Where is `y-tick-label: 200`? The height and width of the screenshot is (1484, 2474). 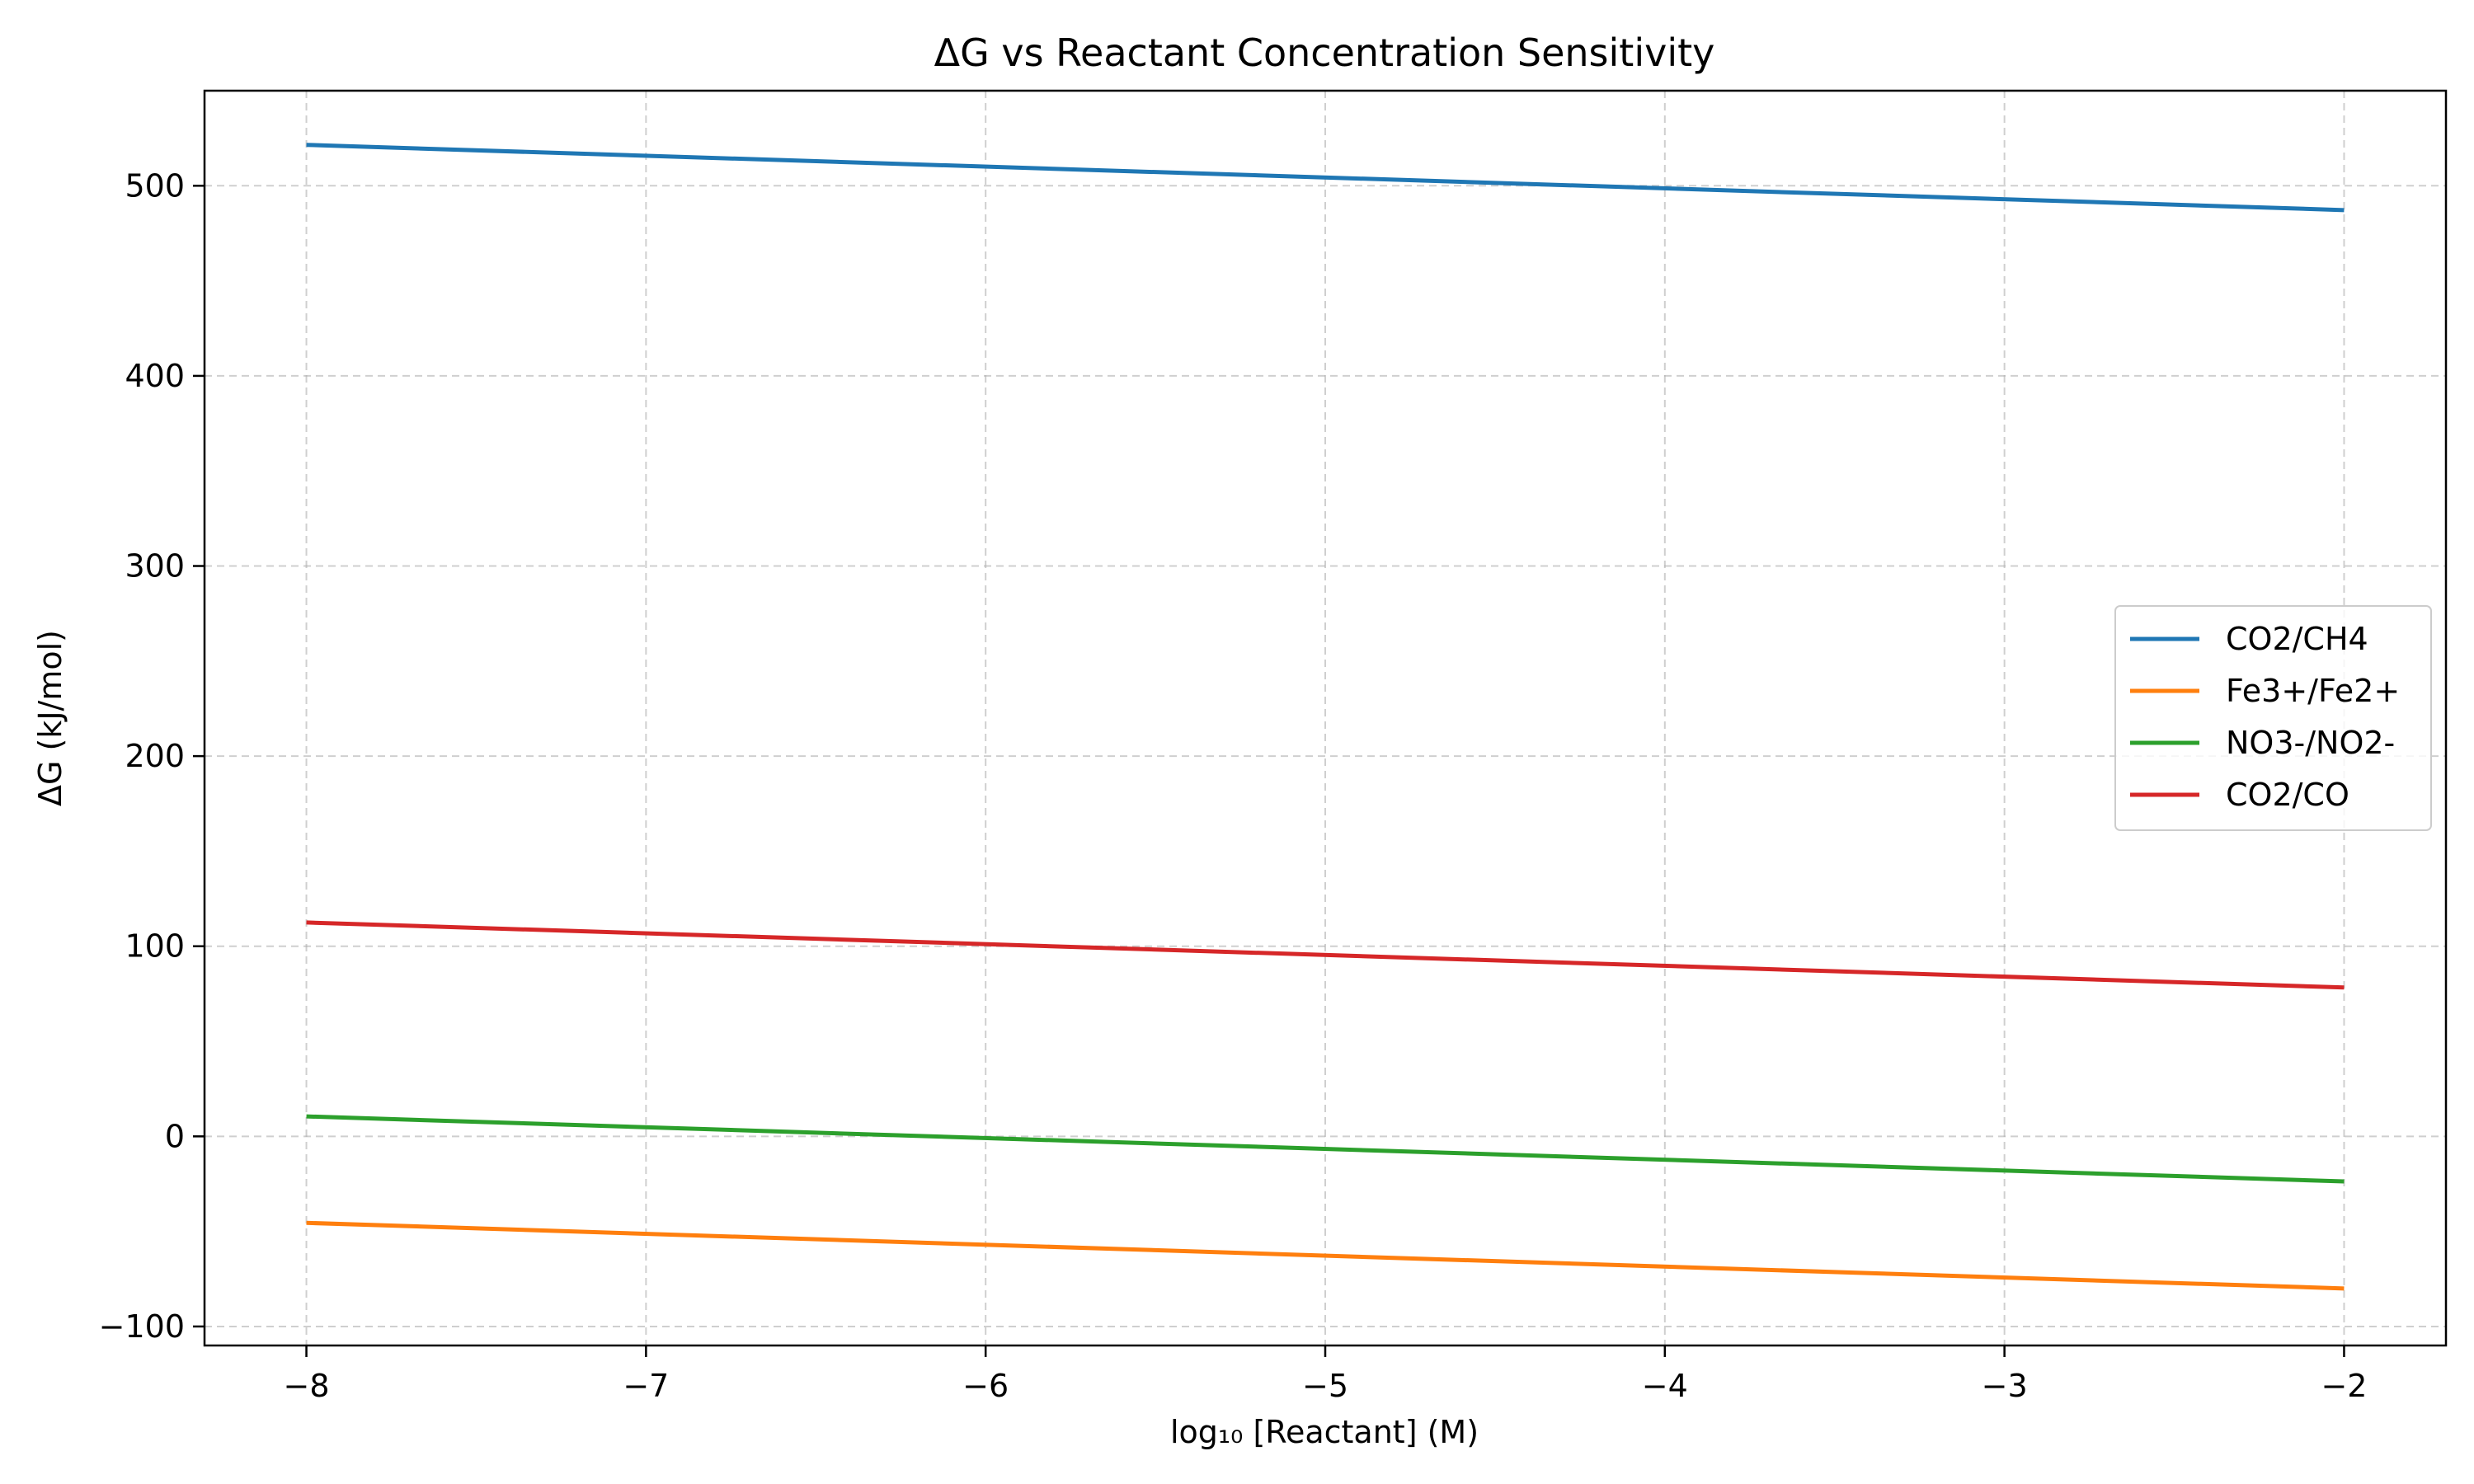
y-tick-label: 200 is located at coordinates (155, 756).